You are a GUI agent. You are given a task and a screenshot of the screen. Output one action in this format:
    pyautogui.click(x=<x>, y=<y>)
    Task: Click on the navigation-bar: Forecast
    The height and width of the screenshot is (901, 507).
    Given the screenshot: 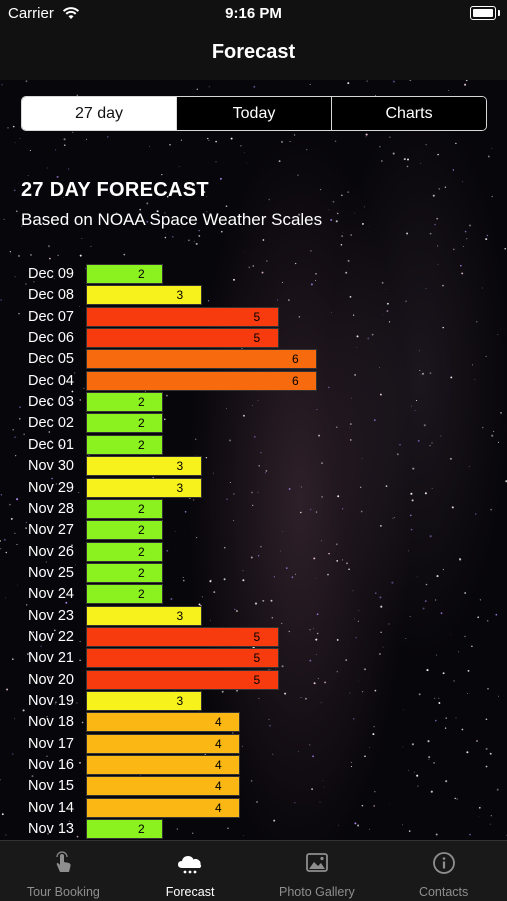 What is the action you would take?
    pyautogui.click(x=253, y=54)
    